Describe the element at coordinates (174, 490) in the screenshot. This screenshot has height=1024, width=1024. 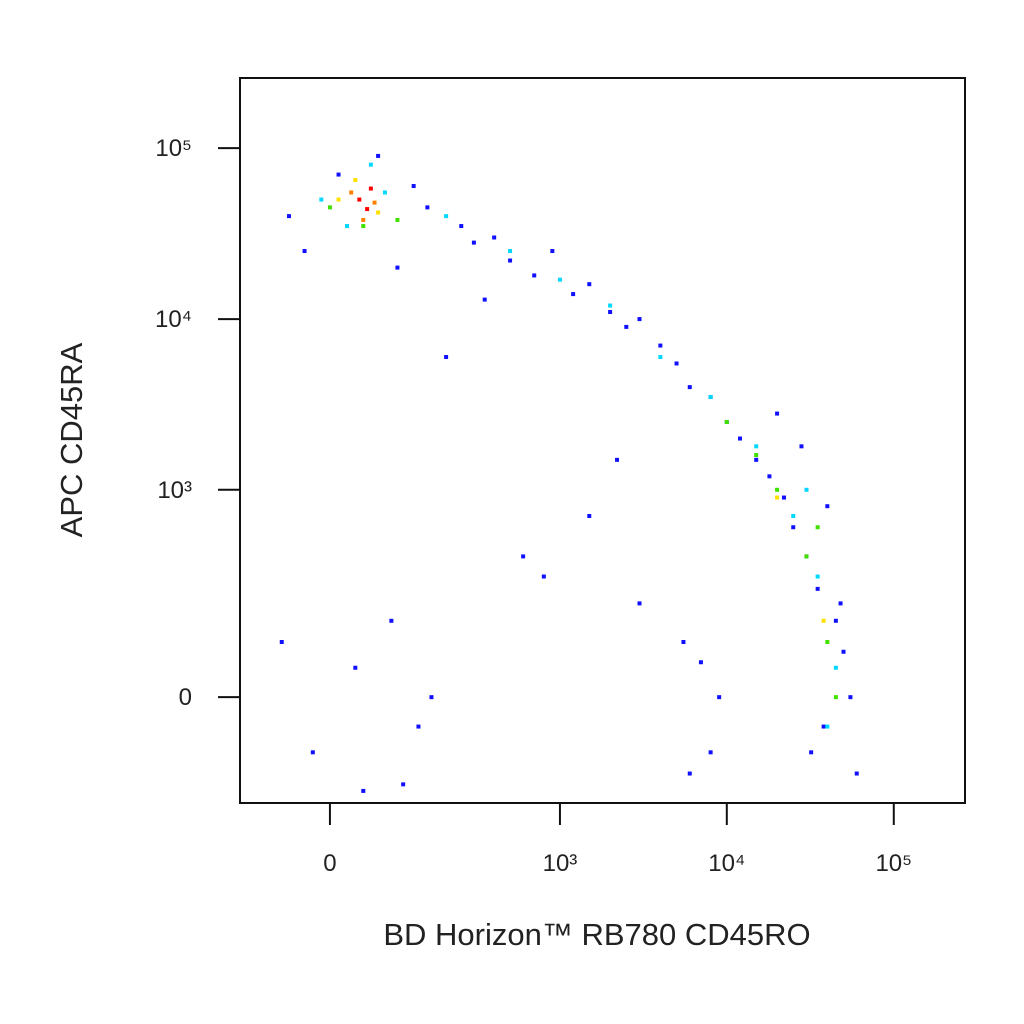
I see `y-tick-label: 10³` at that location.